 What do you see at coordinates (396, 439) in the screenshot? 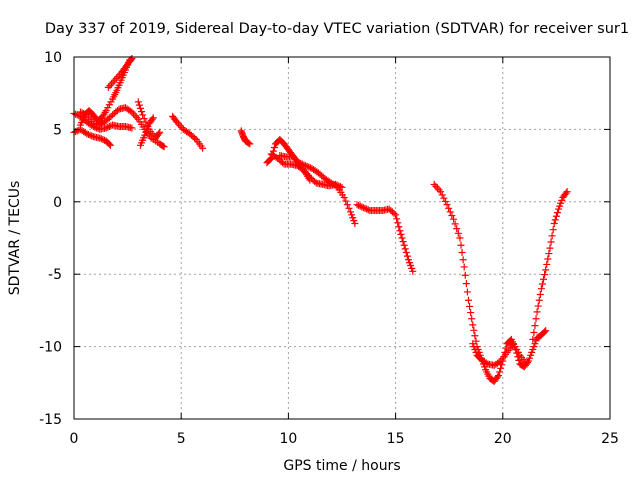
I see `x-tick-label: 15` at bounding box center [396, 439].